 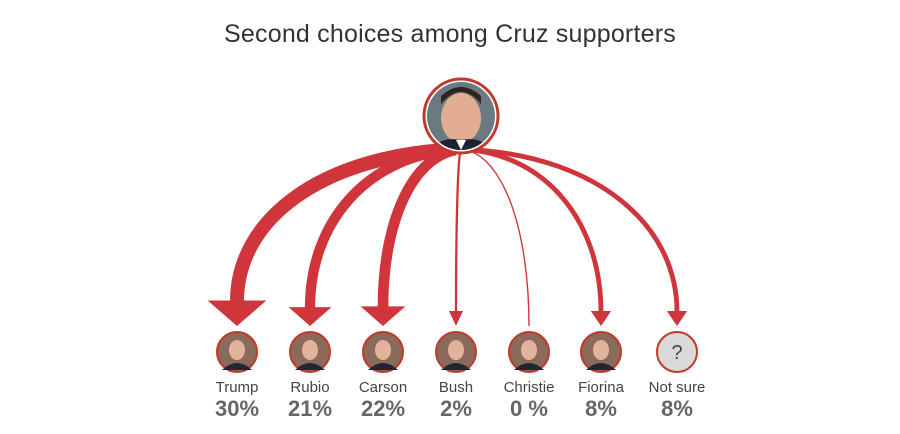 I want to click on label-trump: Trump, so click(x=237, y=387).